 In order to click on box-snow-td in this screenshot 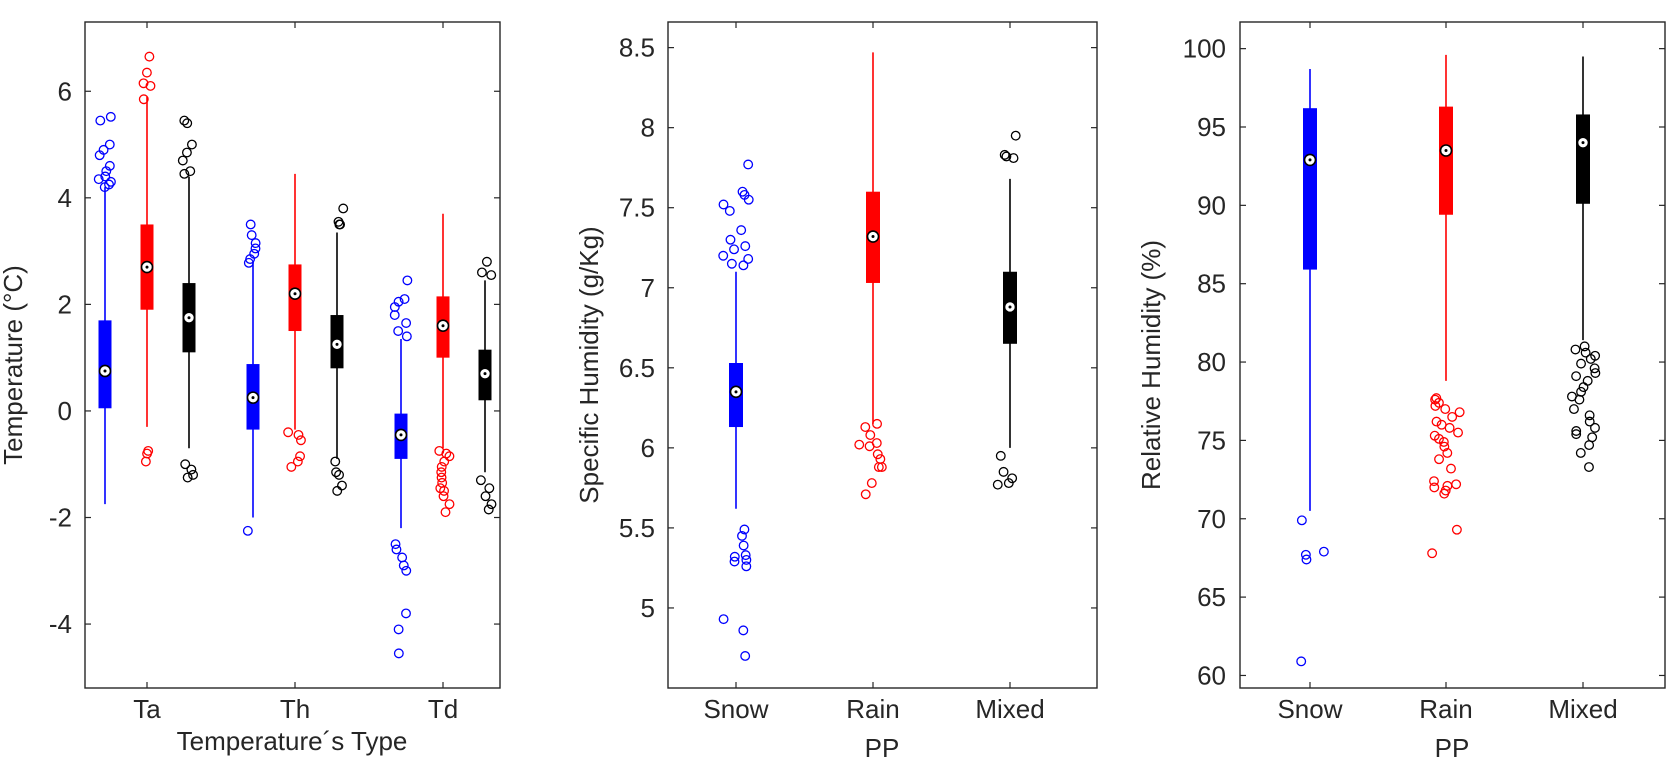, I will do `click(401, 467)`.